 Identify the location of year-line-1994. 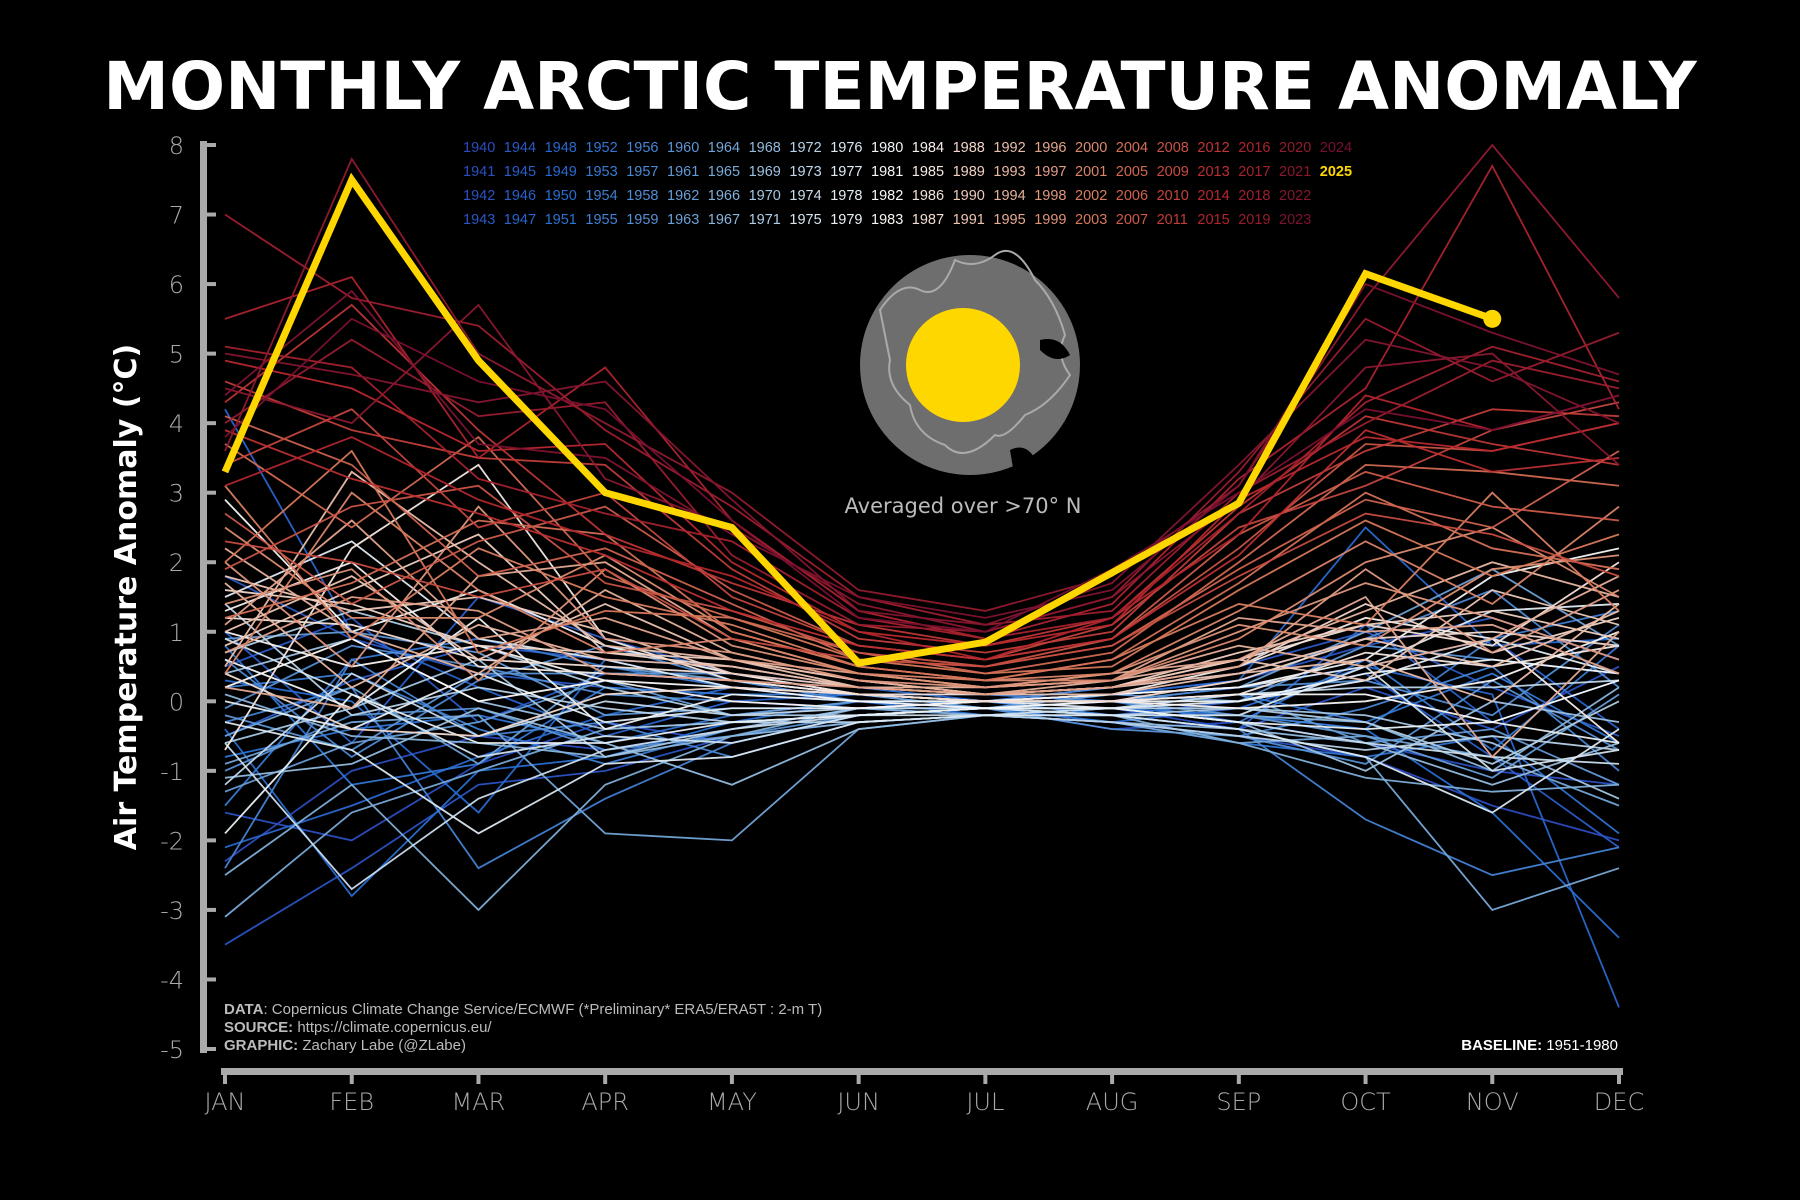
(922, 621).